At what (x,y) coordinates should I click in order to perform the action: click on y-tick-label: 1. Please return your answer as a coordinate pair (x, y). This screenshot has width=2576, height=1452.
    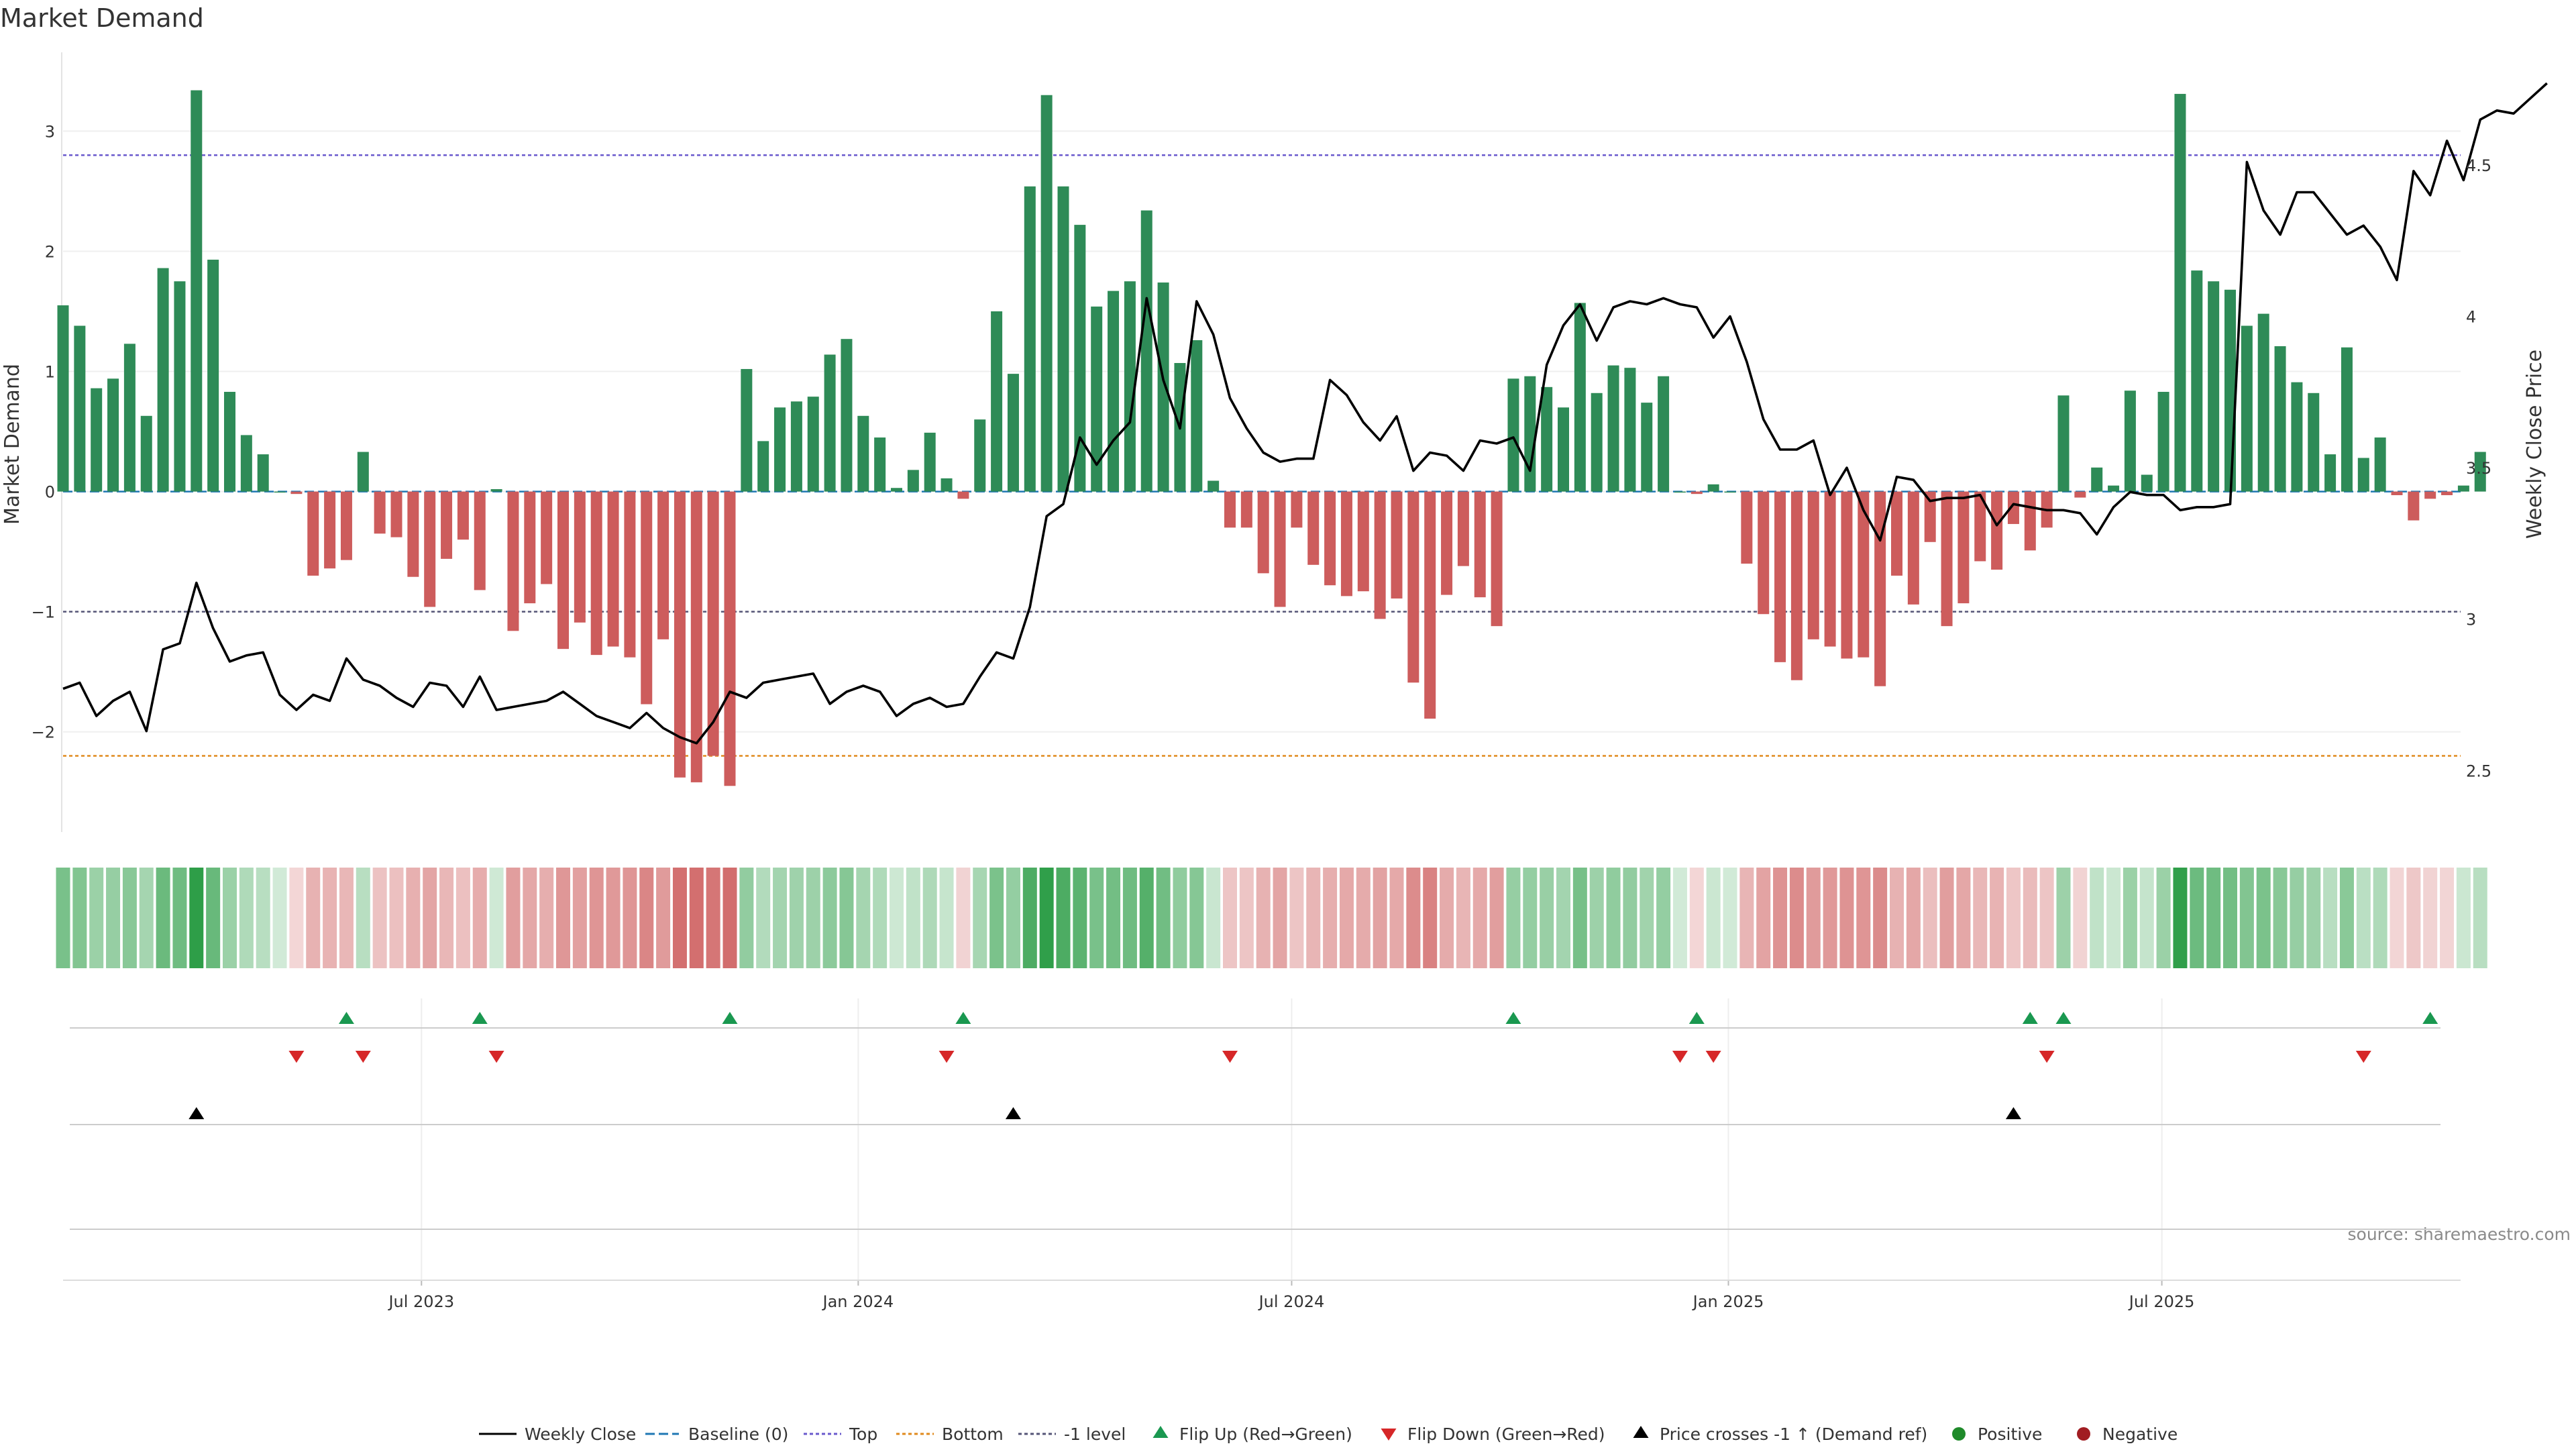
    Looking at the image, I should click on (50, 373).